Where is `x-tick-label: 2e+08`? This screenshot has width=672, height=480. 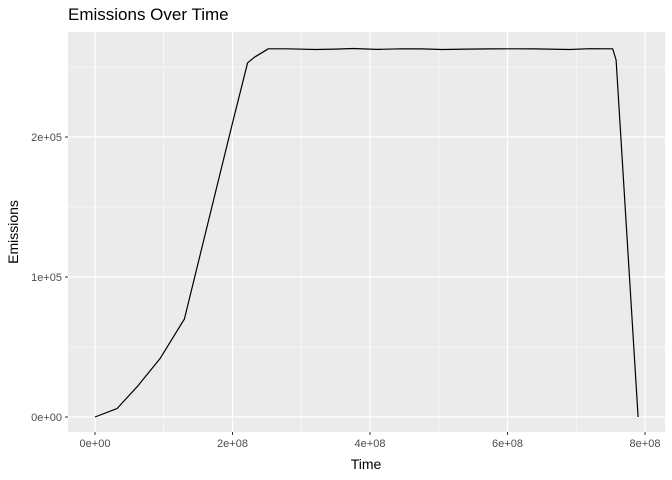 x-tick-label: 2e+08 is located at coordinates (232, 444).